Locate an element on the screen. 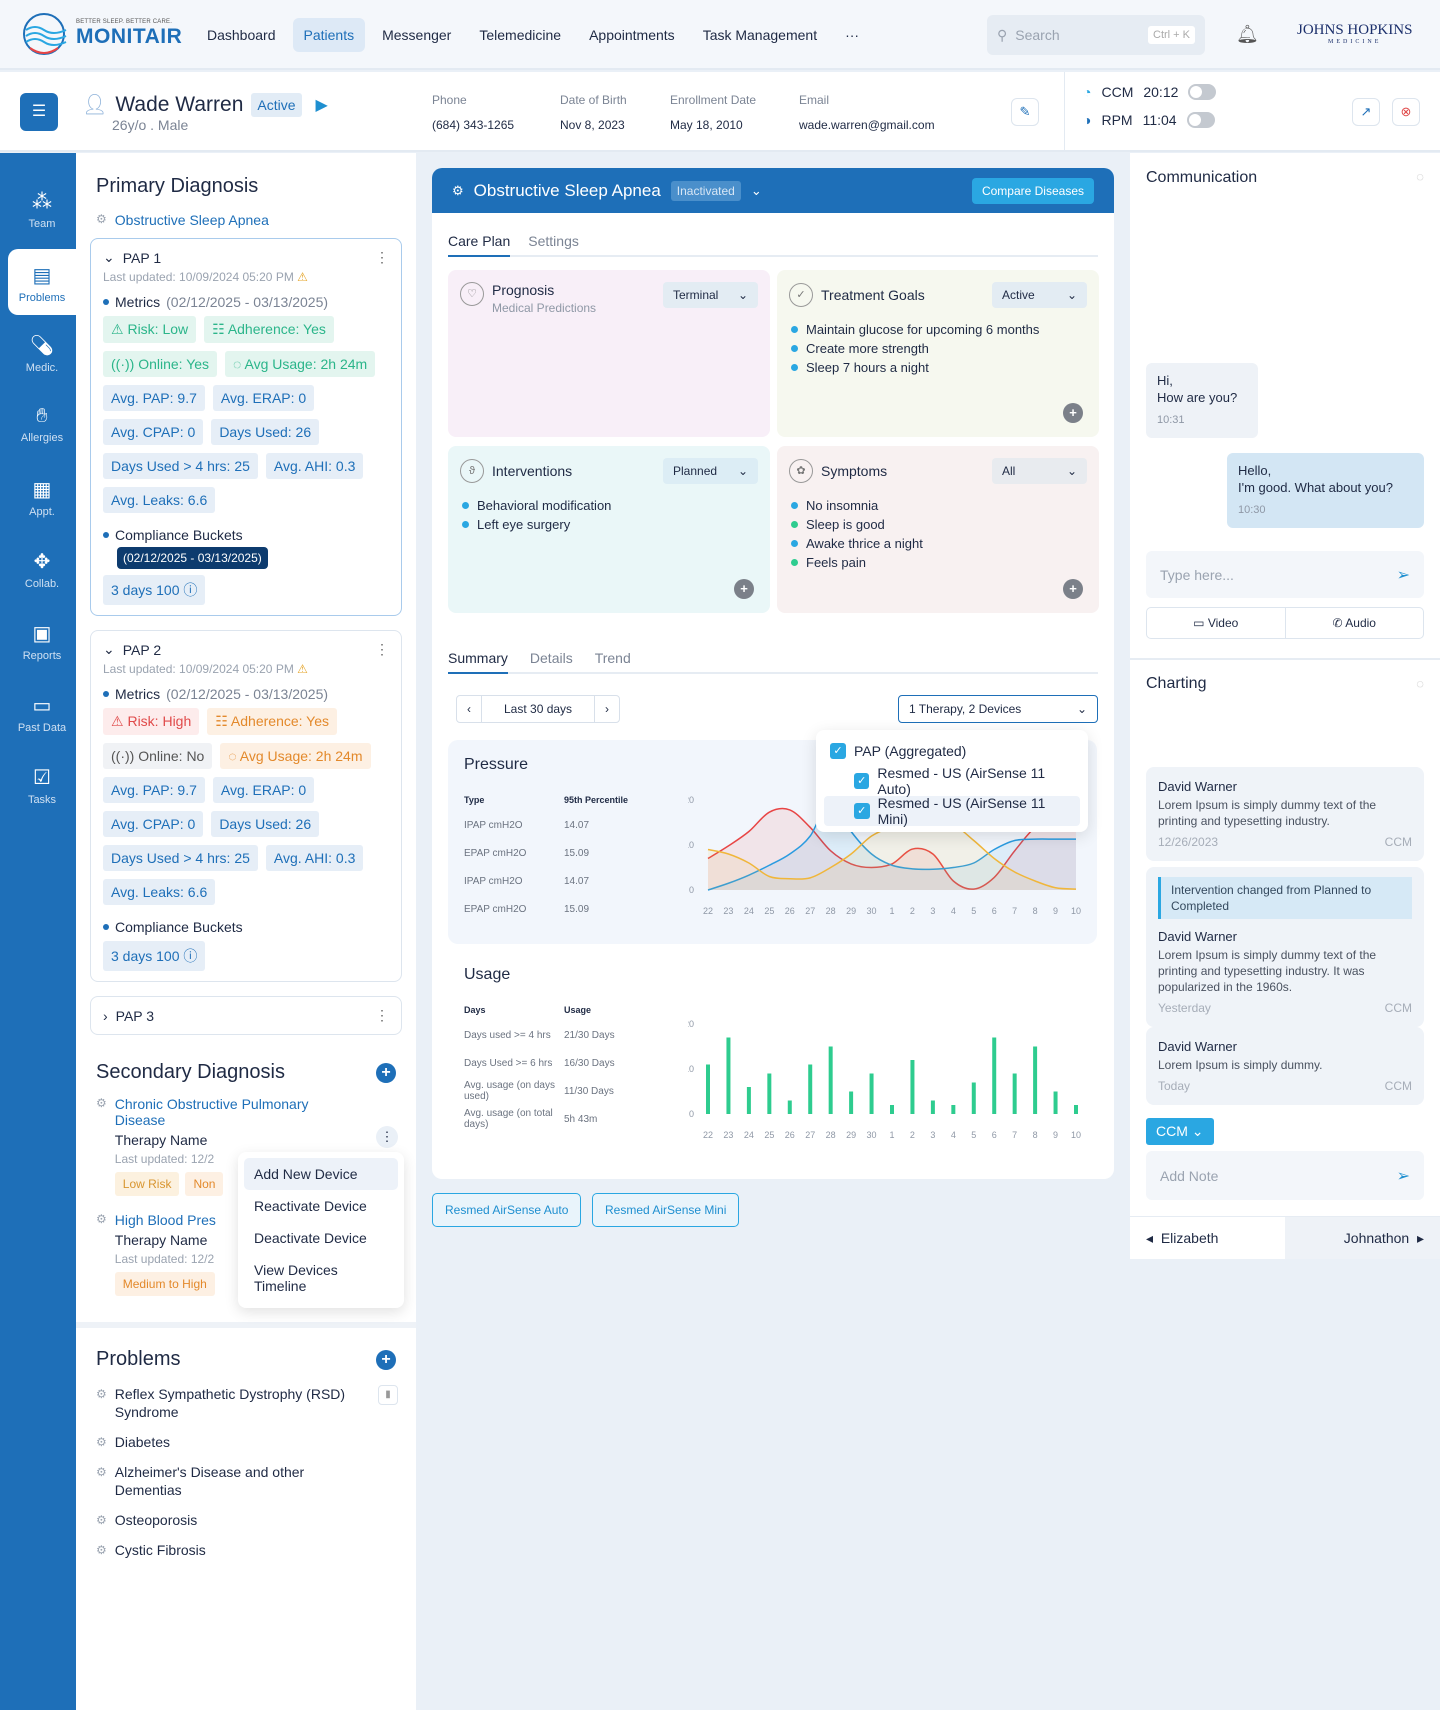  edit-pencil-icon: ✎ is located at coordinates (1025, 112).